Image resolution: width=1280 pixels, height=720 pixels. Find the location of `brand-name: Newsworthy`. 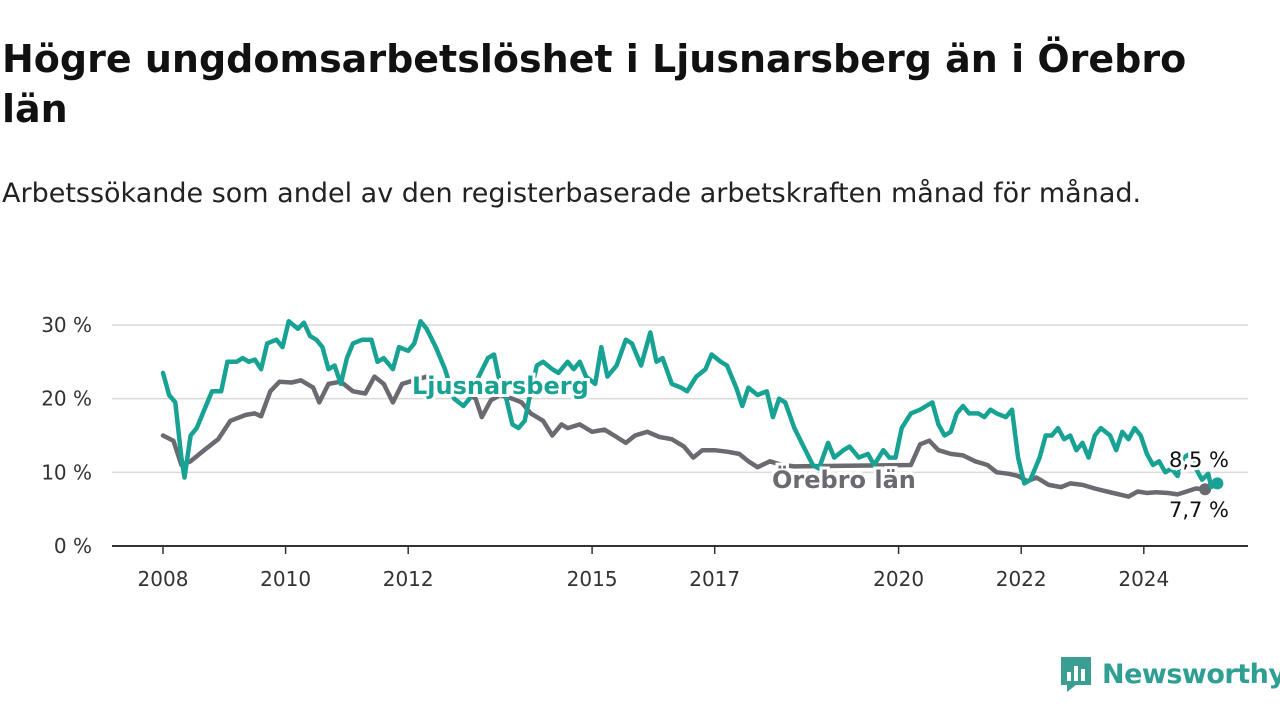

brand-name: Newsworthy is located at coordinates (1191, 674).